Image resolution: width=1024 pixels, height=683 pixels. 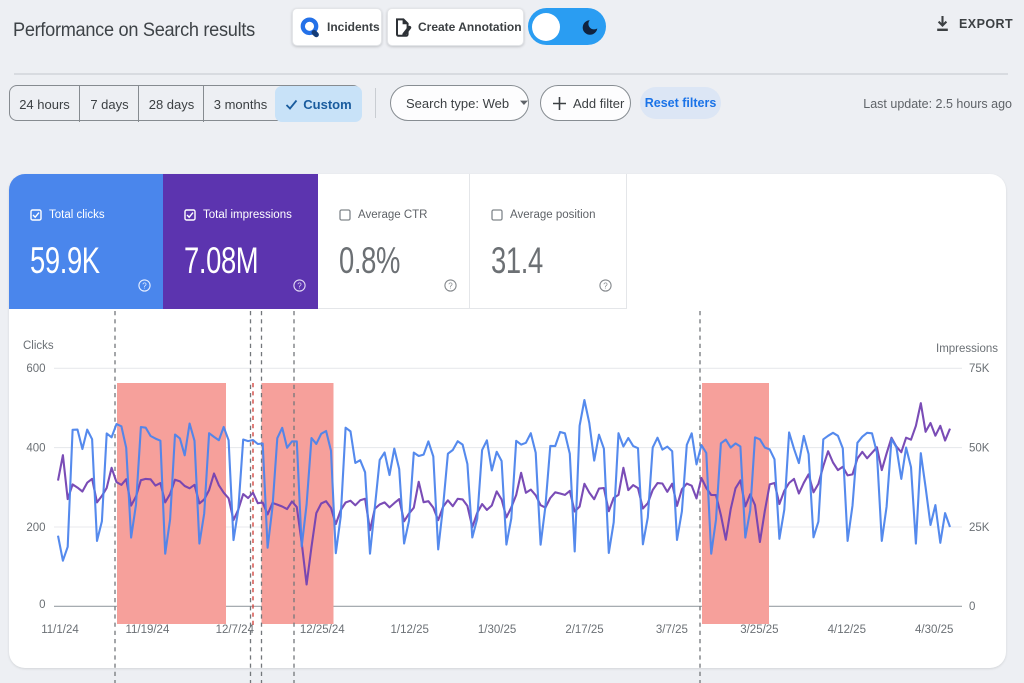 What do you see at coordinates (35, 369) in the screenshot?
I see `svg-text: 600` at bounding box center [35, 369].